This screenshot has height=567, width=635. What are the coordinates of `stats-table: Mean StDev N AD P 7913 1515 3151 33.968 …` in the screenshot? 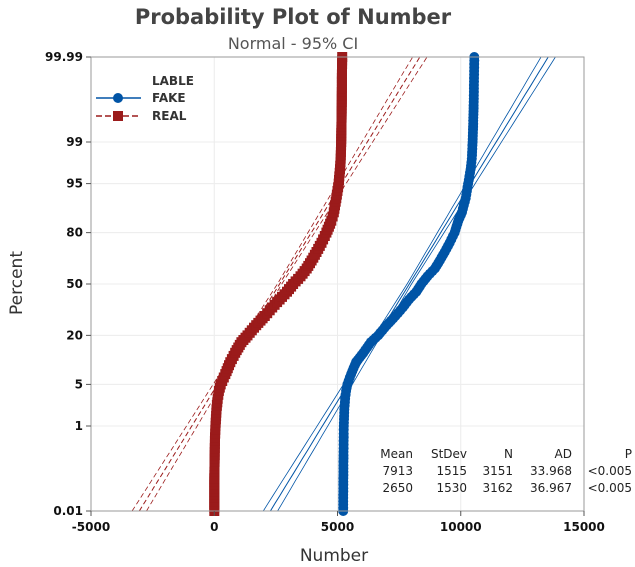 It's located at (506, 471).